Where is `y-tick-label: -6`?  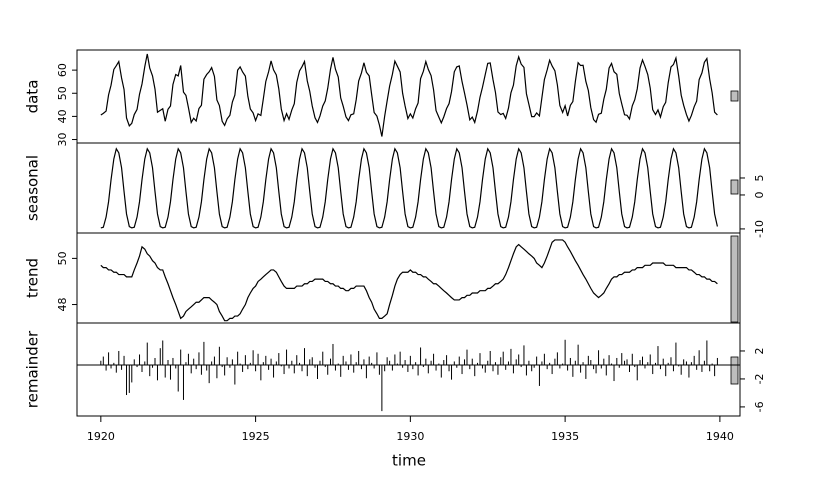
y-tick-label: -6 is located at coordinates (759, 406).